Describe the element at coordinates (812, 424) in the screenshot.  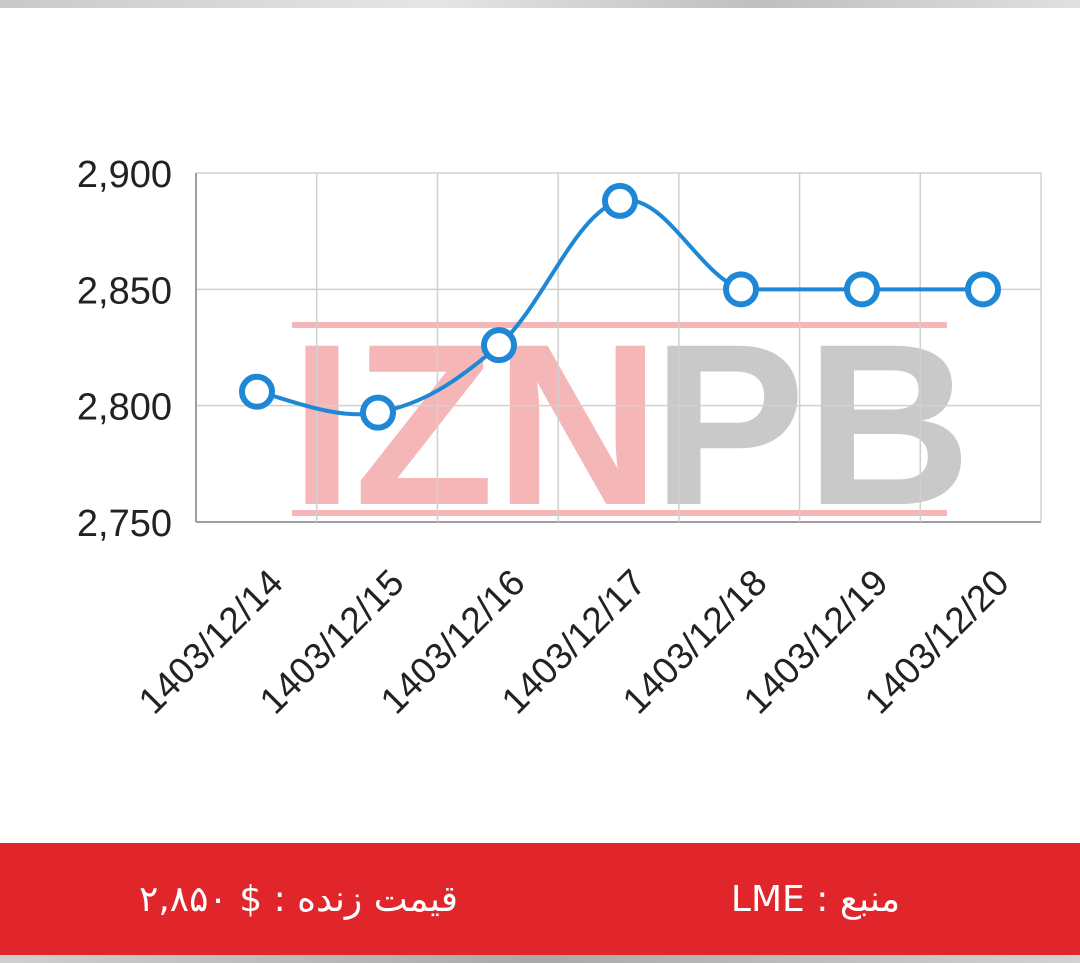
I see `watermark-pb: PB` at that location.